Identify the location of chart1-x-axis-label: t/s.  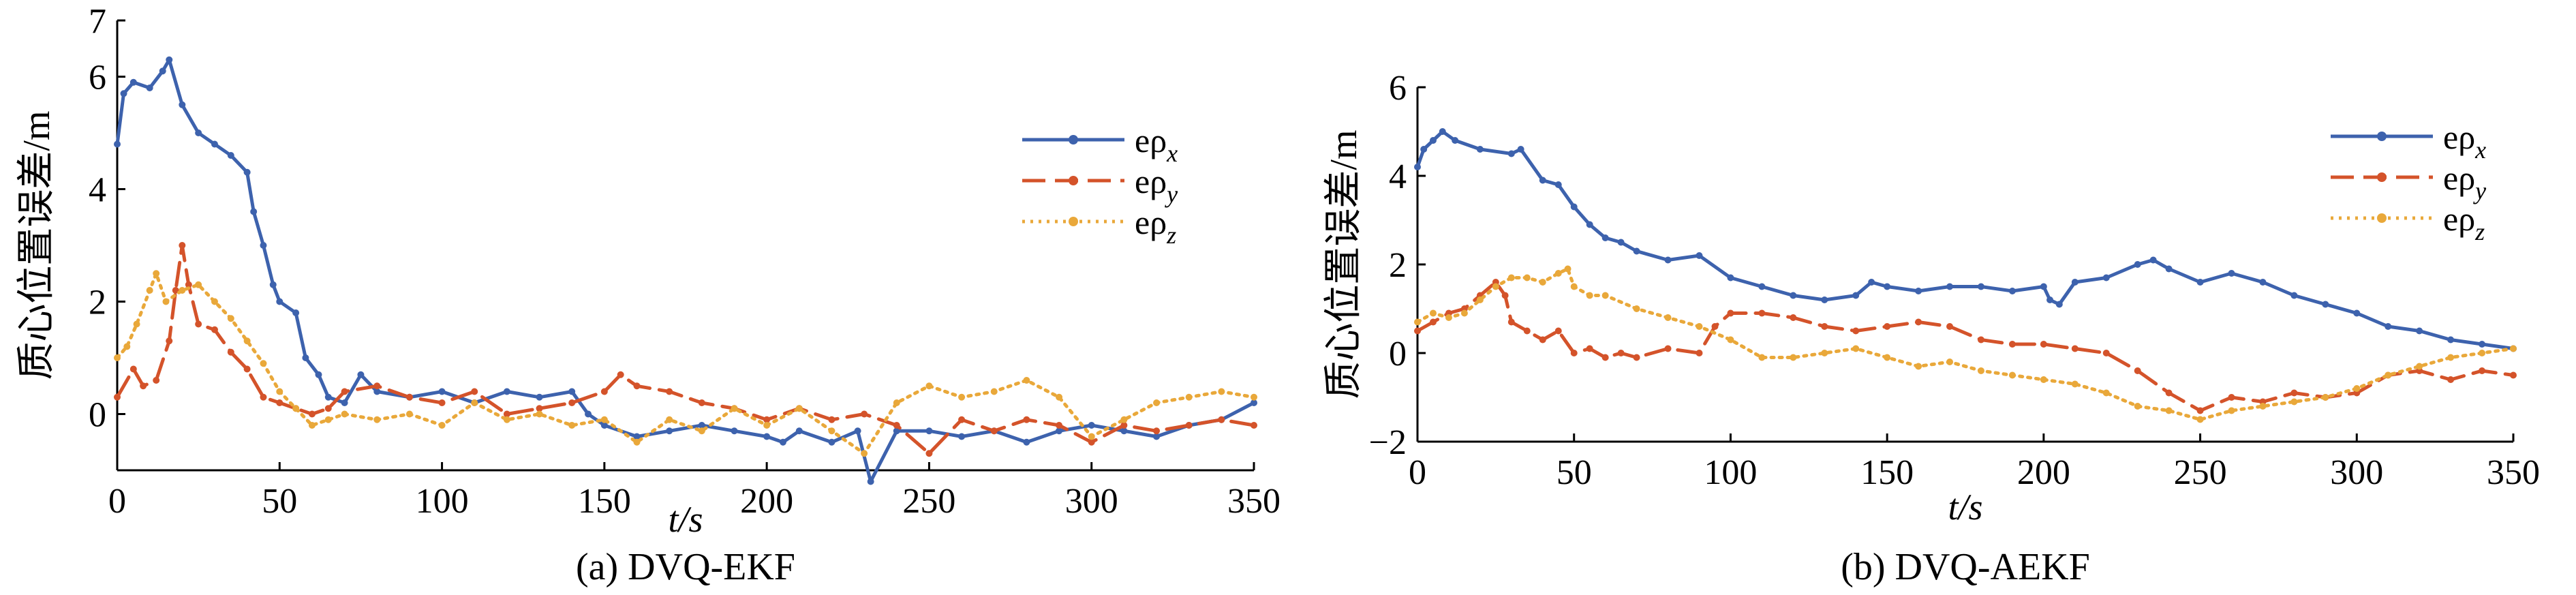
(1965, 507).